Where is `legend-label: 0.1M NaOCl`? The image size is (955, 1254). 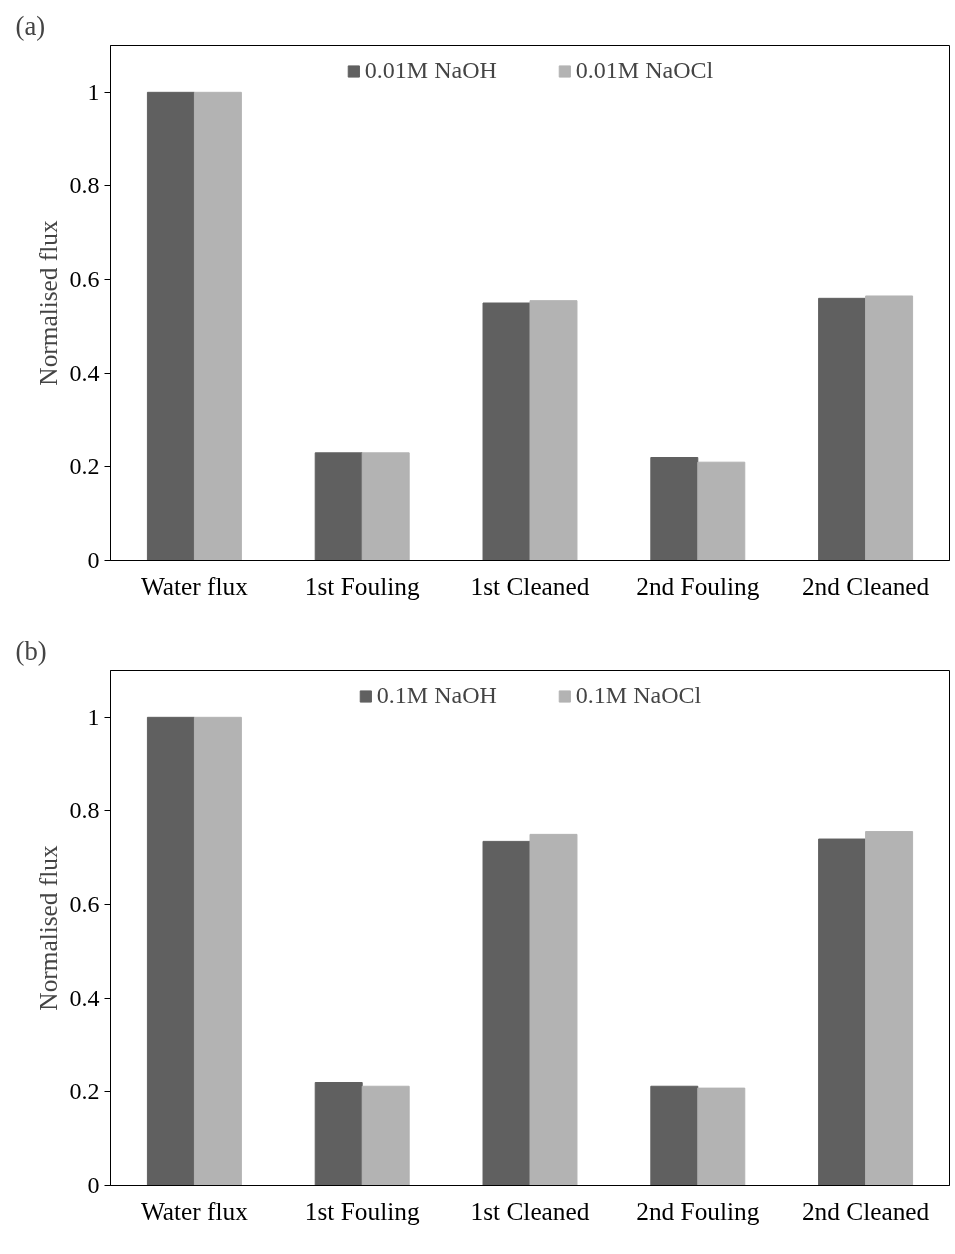
legend-label: 0.1M NaOCl is located at coordinates (638, 695).